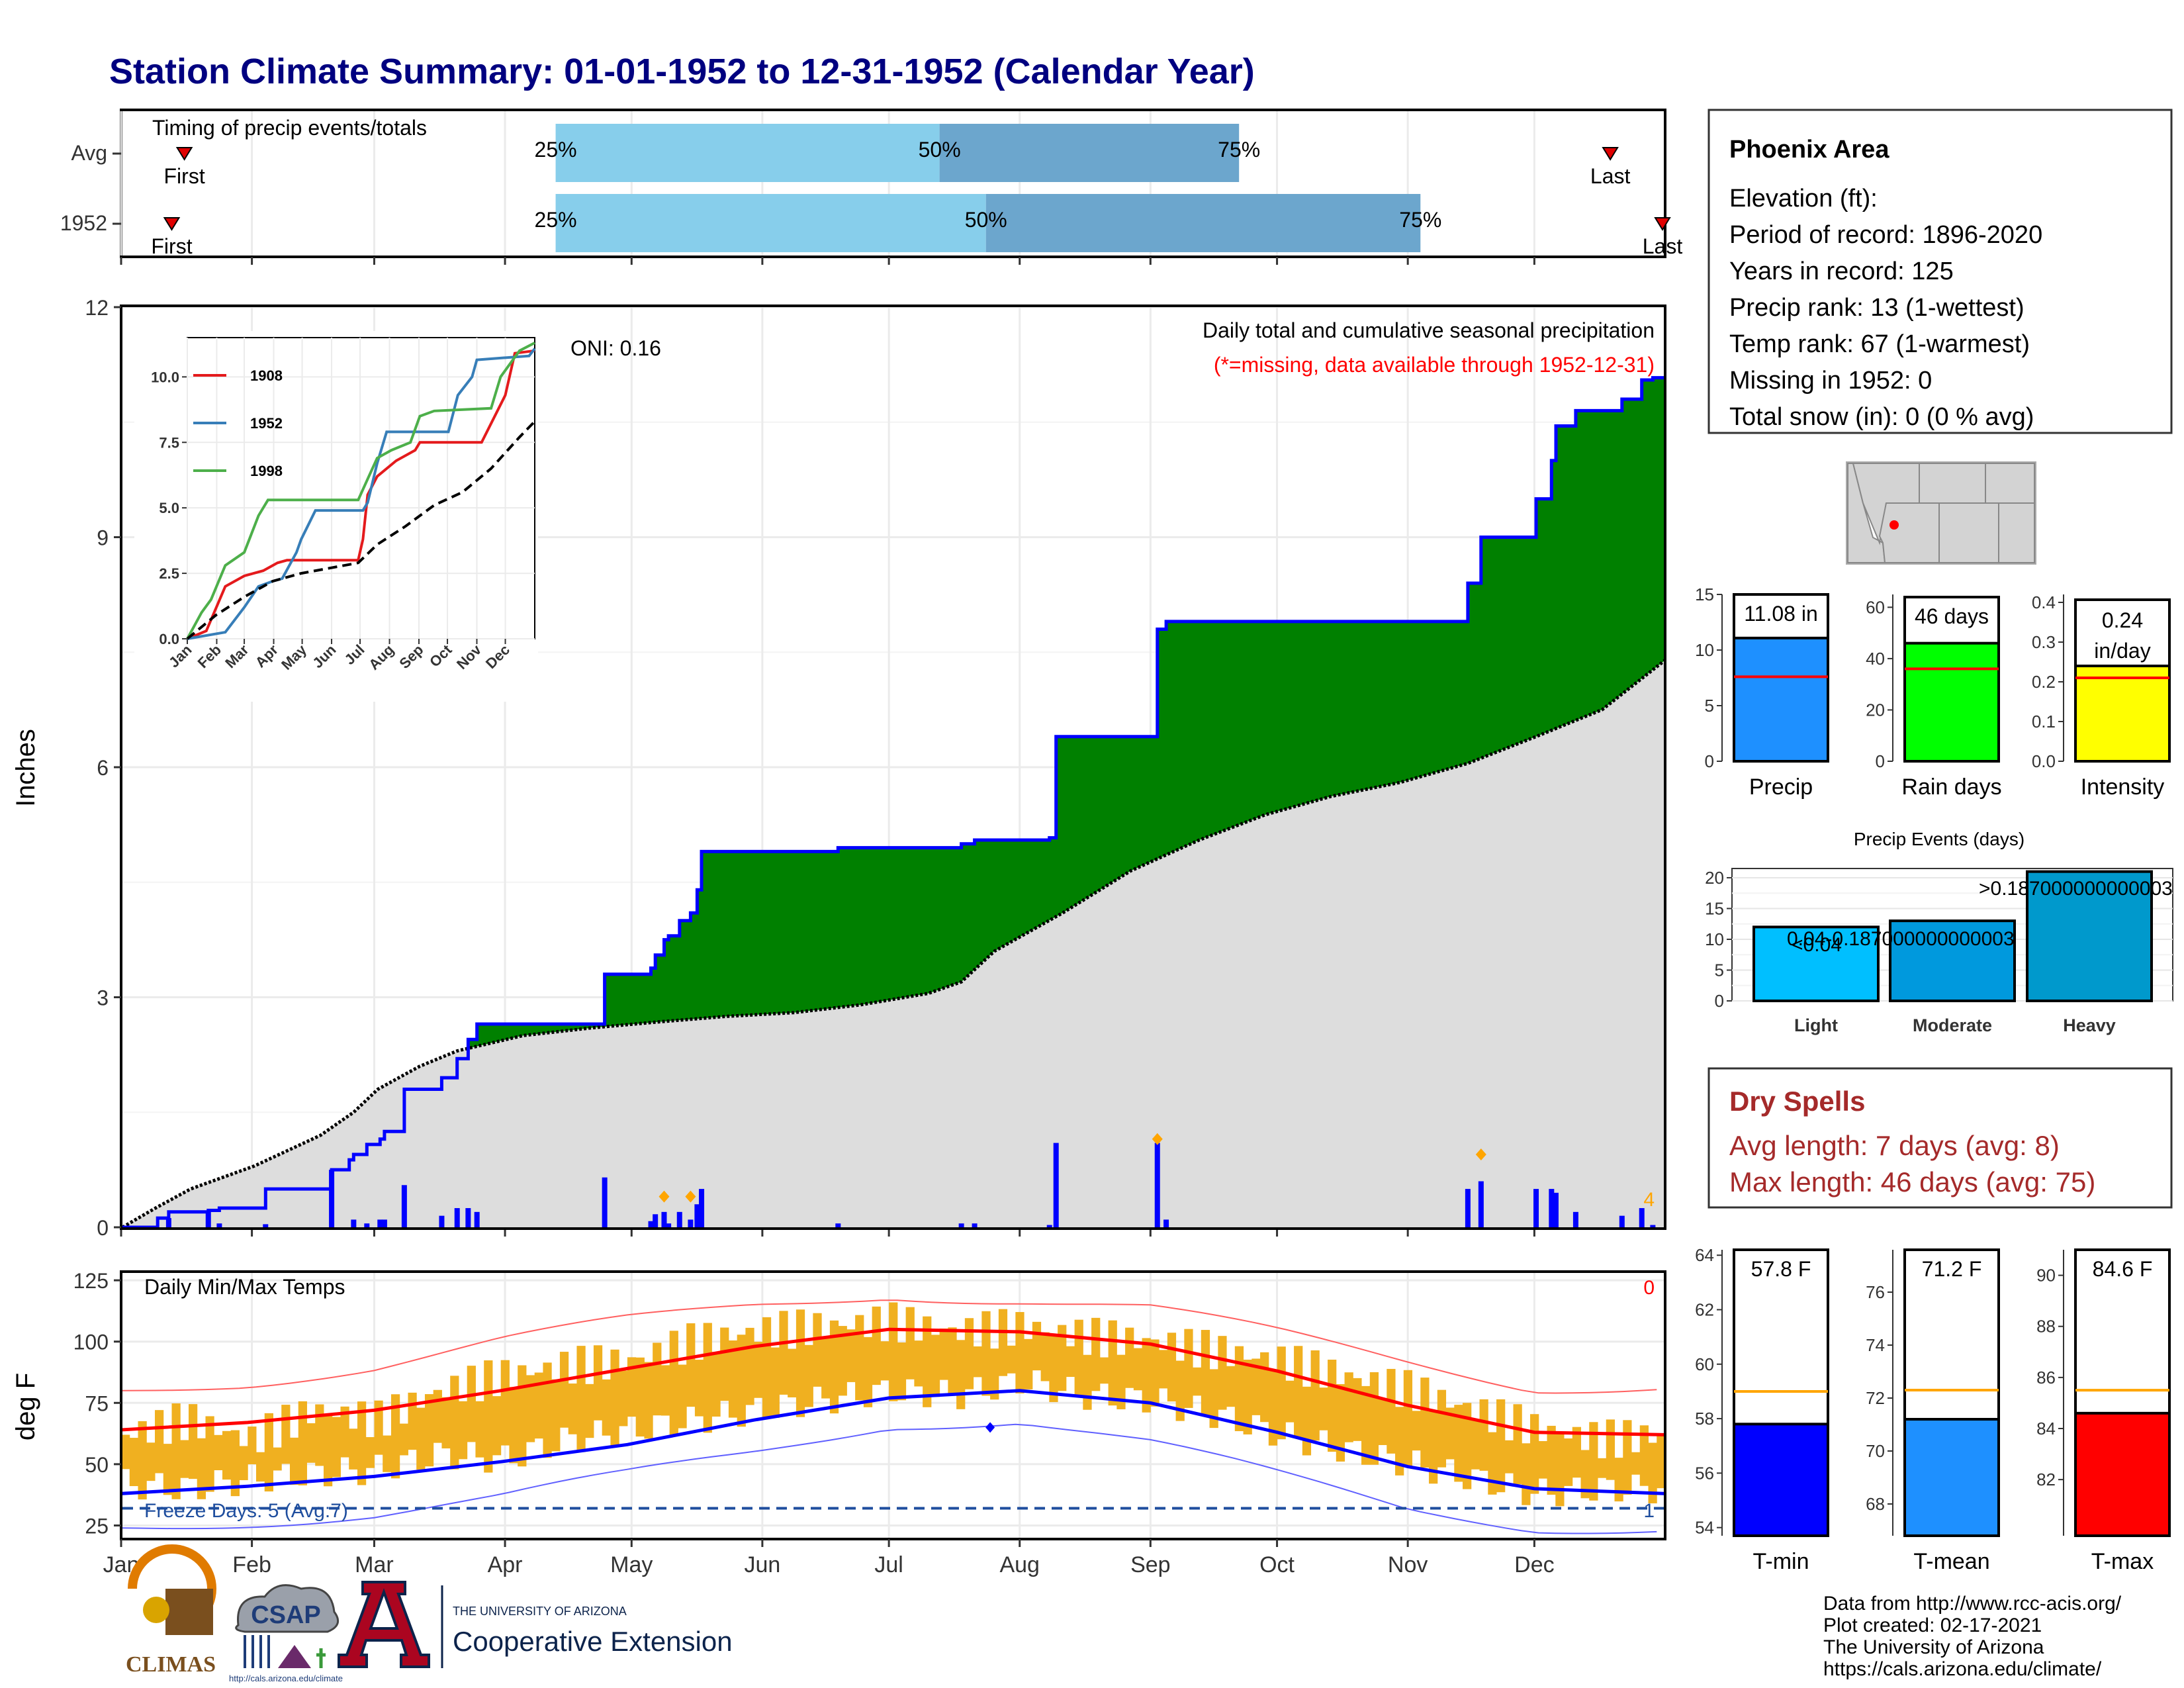 This screenshot has height=1688, width=2184. I want to click on mini-y-tick-label: 58, so click(1704, 1419).